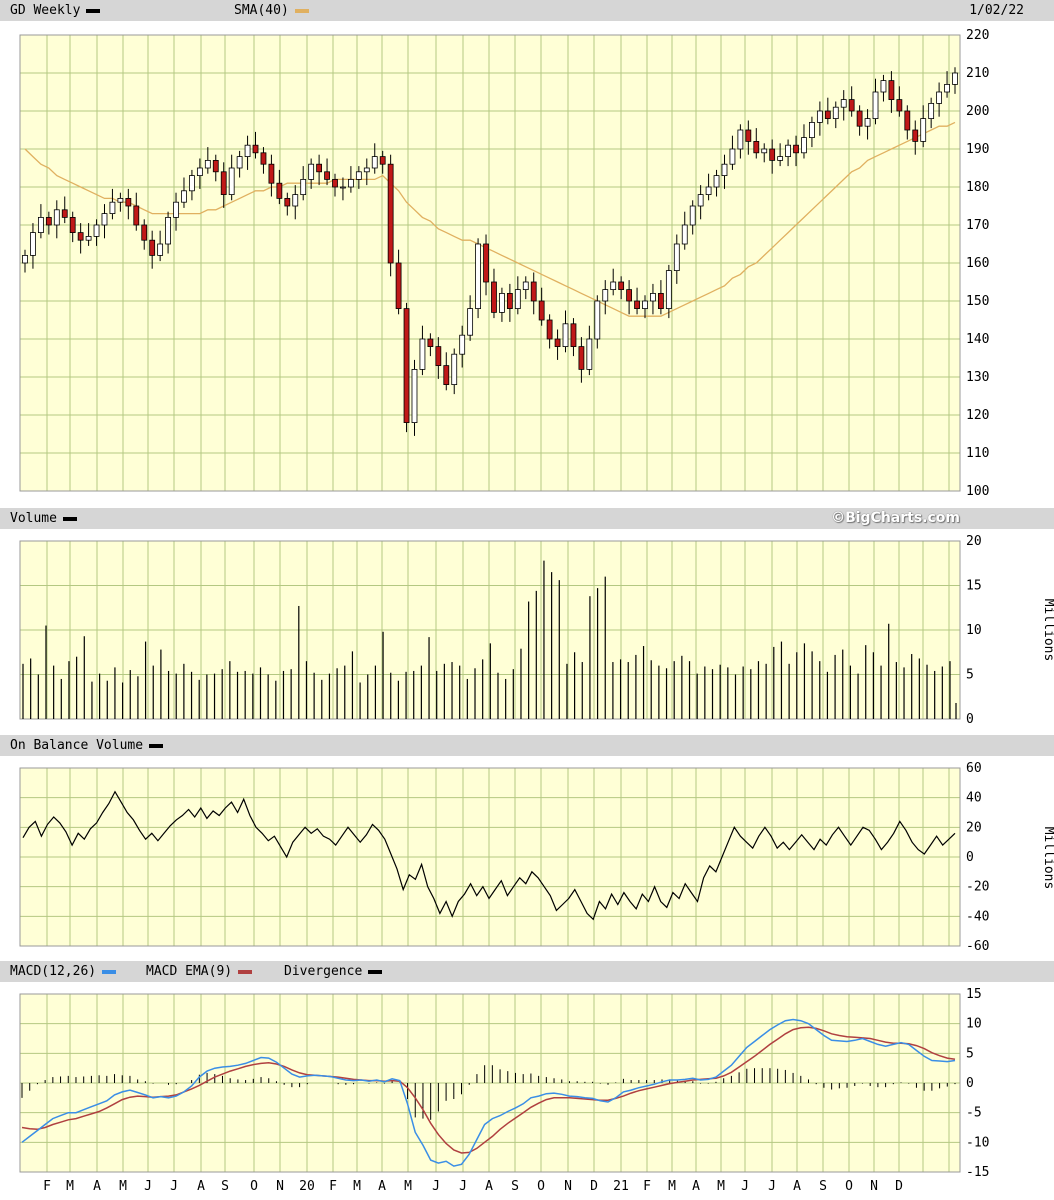 This screenshot has height=1200, width=1054. I want to click on obv-ytick-label: -20, so click(977, 887).